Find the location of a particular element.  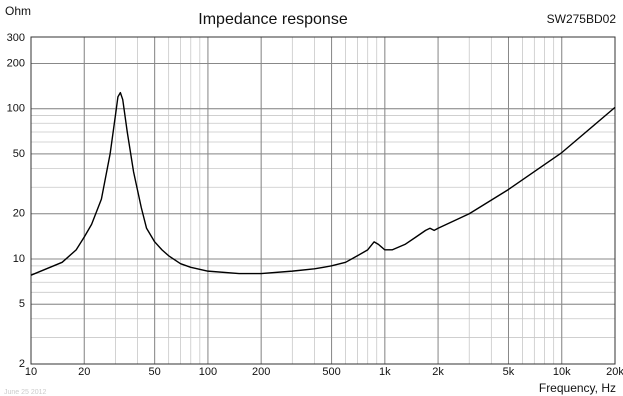

x-tick-label: 500 is located at coordinates (331, 372).